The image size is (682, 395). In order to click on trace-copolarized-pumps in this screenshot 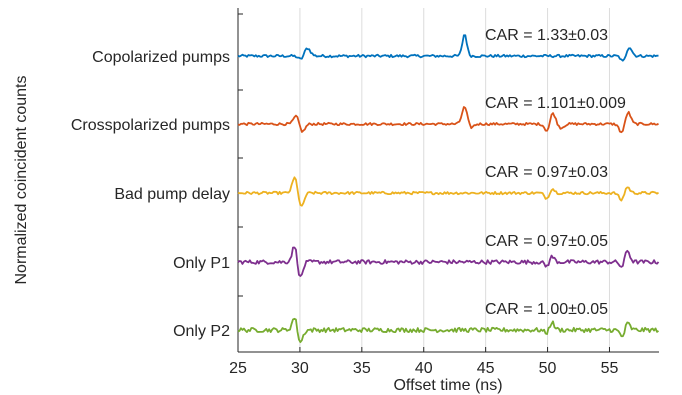, I will do `click(448, 48)`.